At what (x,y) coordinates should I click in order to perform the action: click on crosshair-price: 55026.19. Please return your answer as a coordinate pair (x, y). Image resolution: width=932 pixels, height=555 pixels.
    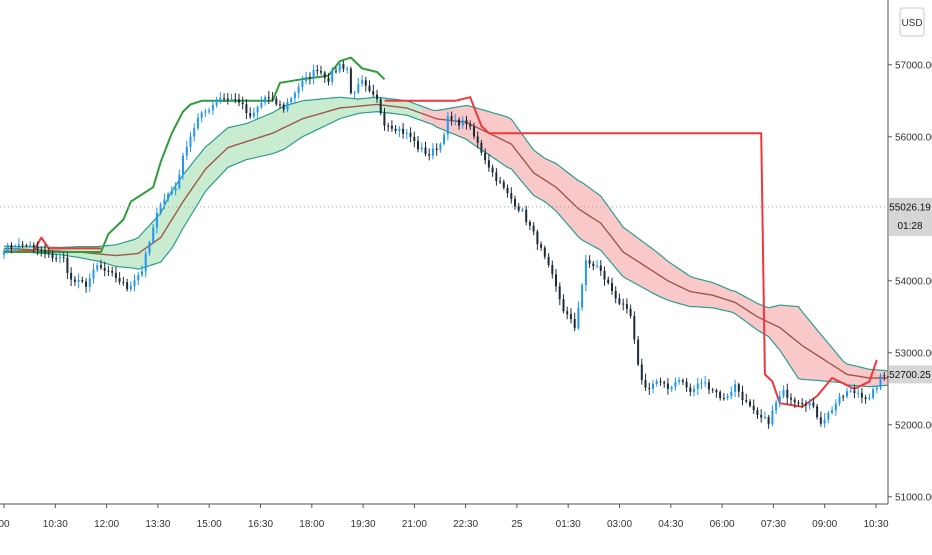
    Looking at the image, I should click on (910, 207).